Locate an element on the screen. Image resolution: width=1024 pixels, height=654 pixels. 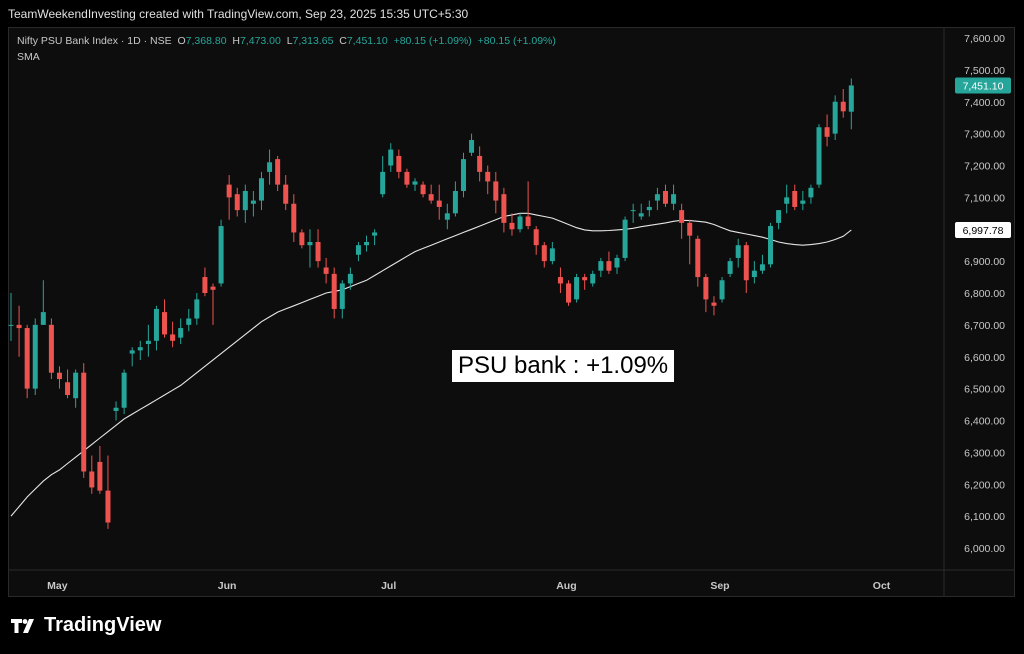
y-tick-label: 7,200.00 is located at coordinates (984, 167).